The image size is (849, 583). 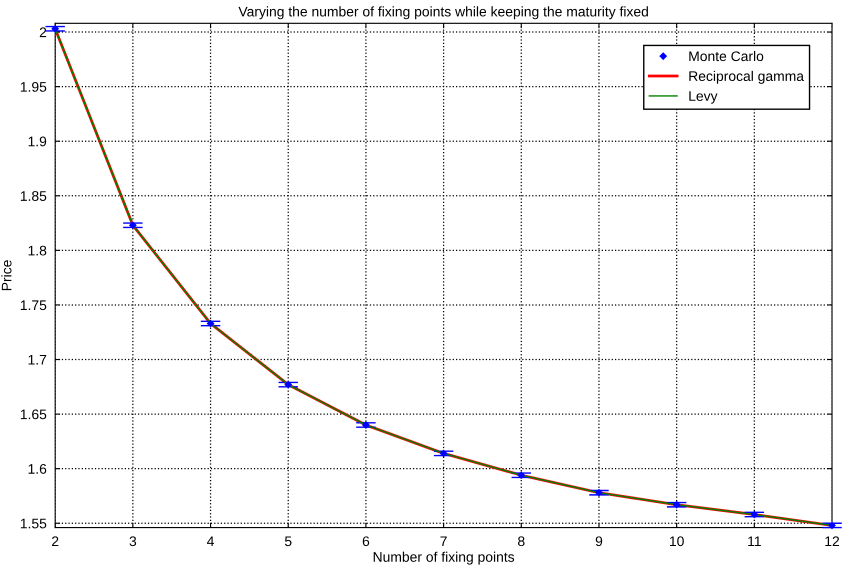 I want to click on legend-label: Monte Carlo, so click(x=726, y=56).